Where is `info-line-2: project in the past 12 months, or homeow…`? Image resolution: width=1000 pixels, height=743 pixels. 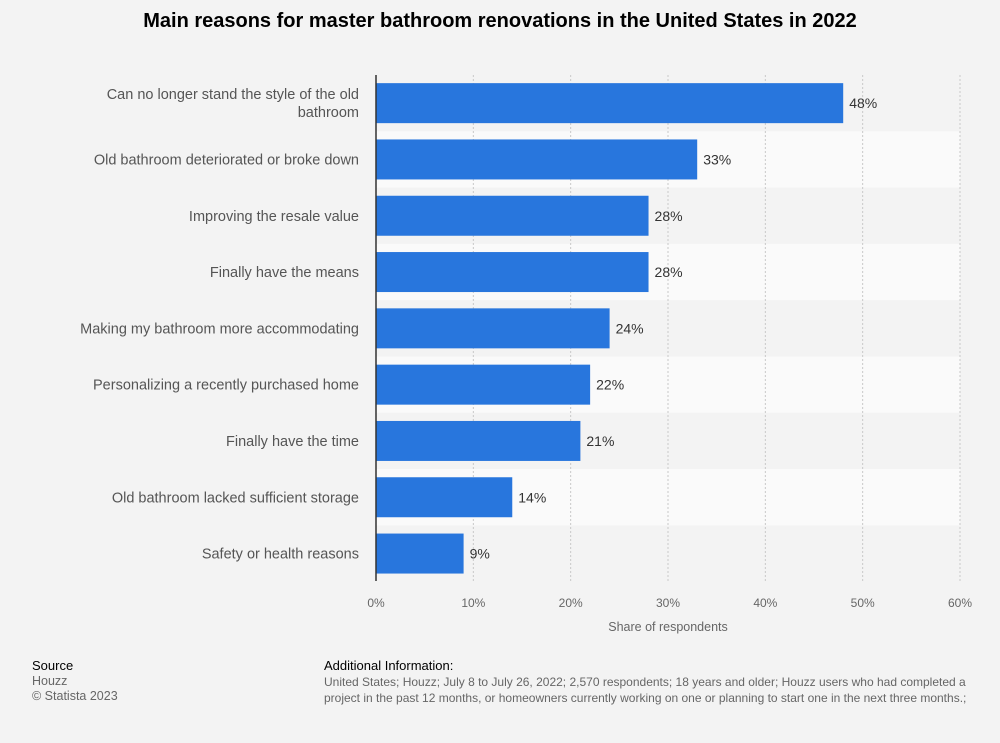 info-line-2: project in the past 12 months, or homeow… is located at coordinates (645, 698).